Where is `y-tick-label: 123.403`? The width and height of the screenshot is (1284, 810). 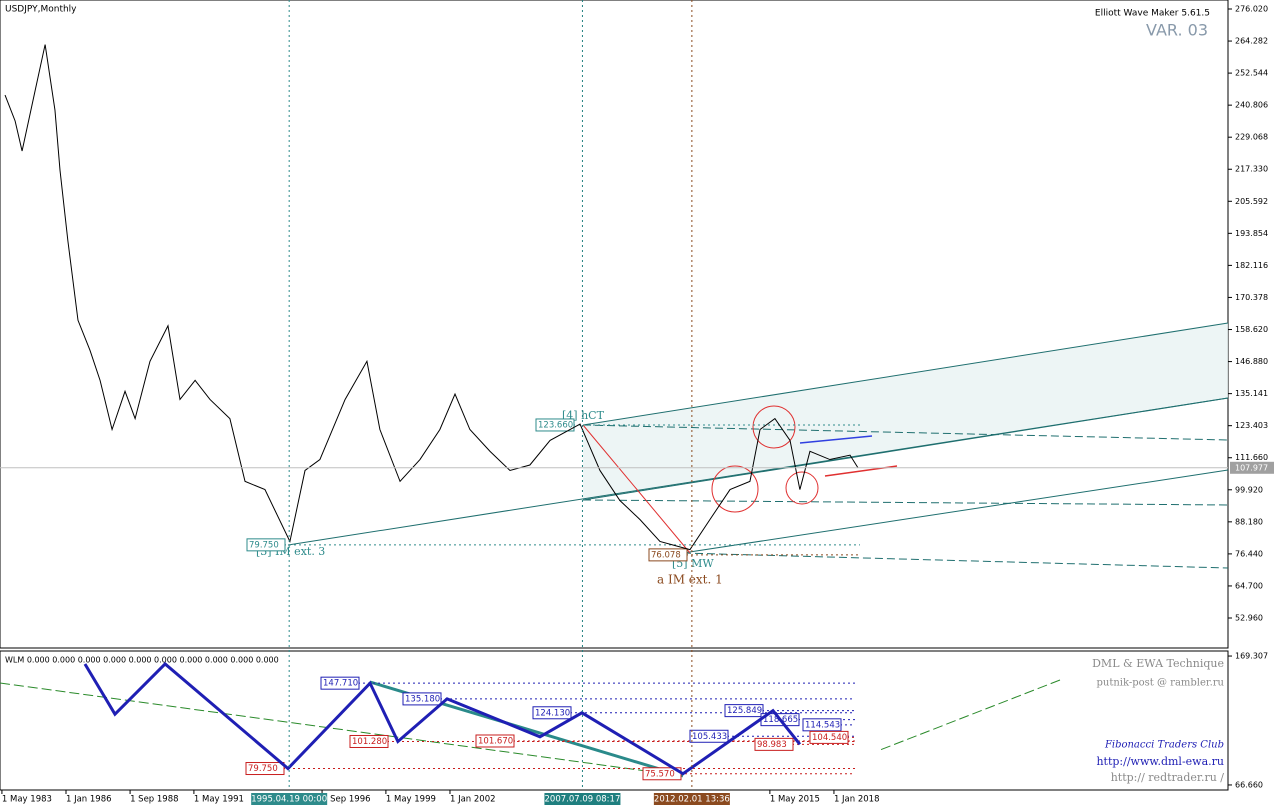
y-tick-label: 123.403 is located at coordinates (1251, 425).